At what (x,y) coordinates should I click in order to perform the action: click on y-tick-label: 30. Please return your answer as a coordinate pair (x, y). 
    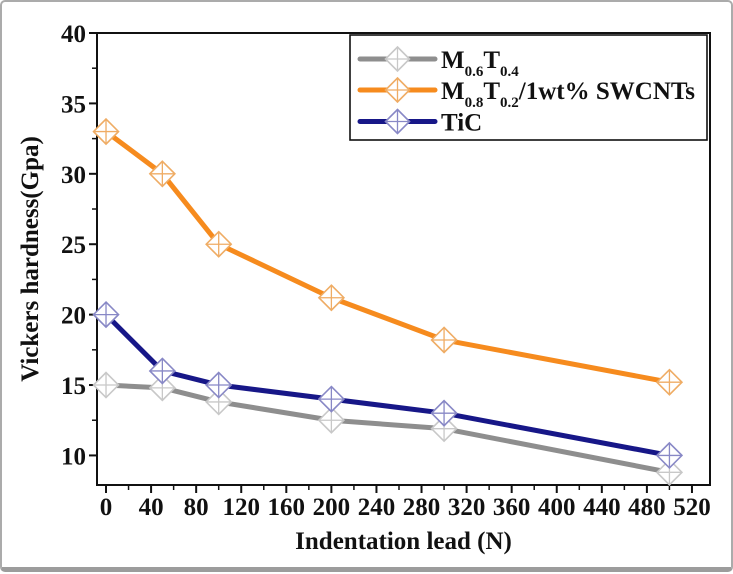
    Looking at the image, I should click on (73, 175).